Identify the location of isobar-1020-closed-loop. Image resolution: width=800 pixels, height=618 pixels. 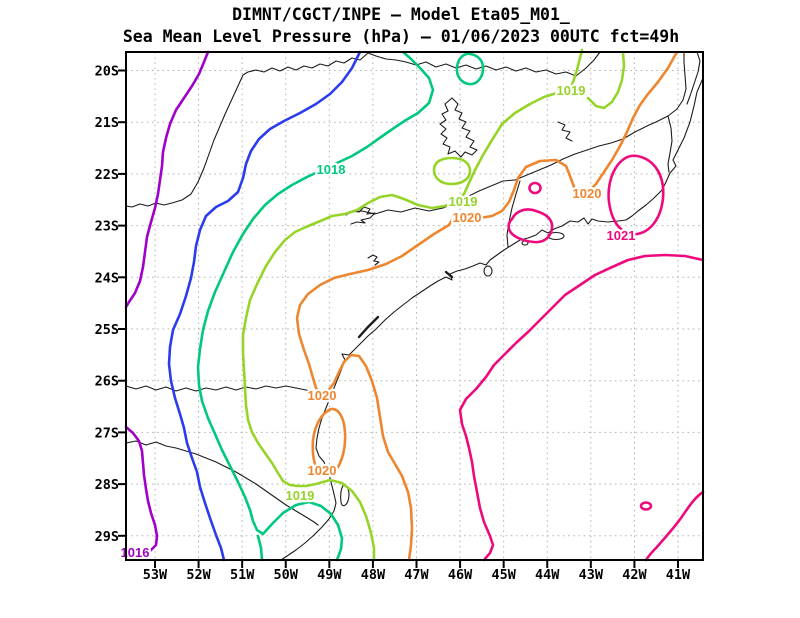
(329, 442).